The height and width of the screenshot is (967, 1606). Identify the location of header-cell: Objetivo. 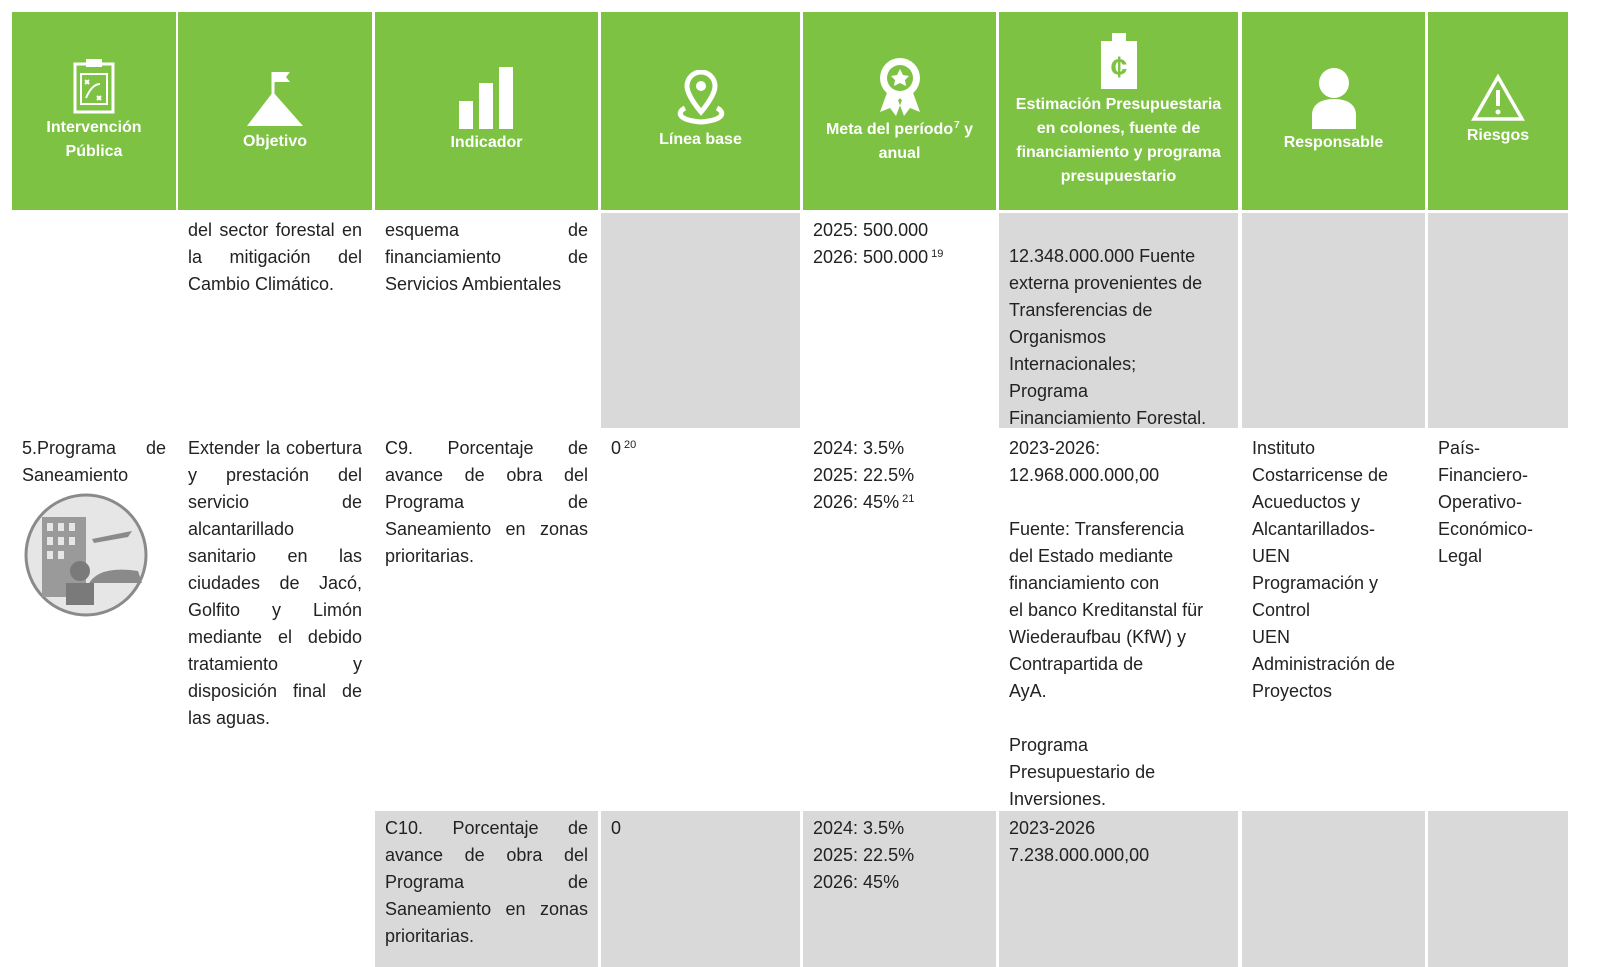
(275, 111).